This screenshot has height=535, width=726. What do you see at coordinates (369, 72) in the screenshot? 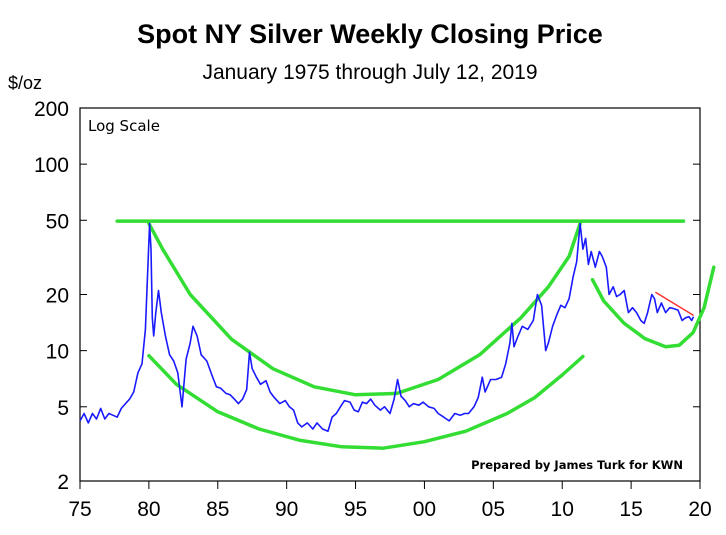
I see `chart-subtitle: January 1975 through July 12, 2019` at bounding box center [369, 72].